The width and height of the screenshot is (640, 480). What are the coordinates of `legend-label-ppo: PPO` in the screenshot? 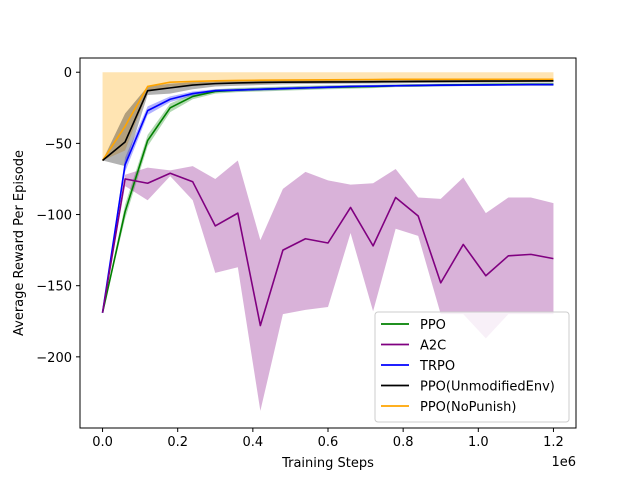 It's located at (433, 325).